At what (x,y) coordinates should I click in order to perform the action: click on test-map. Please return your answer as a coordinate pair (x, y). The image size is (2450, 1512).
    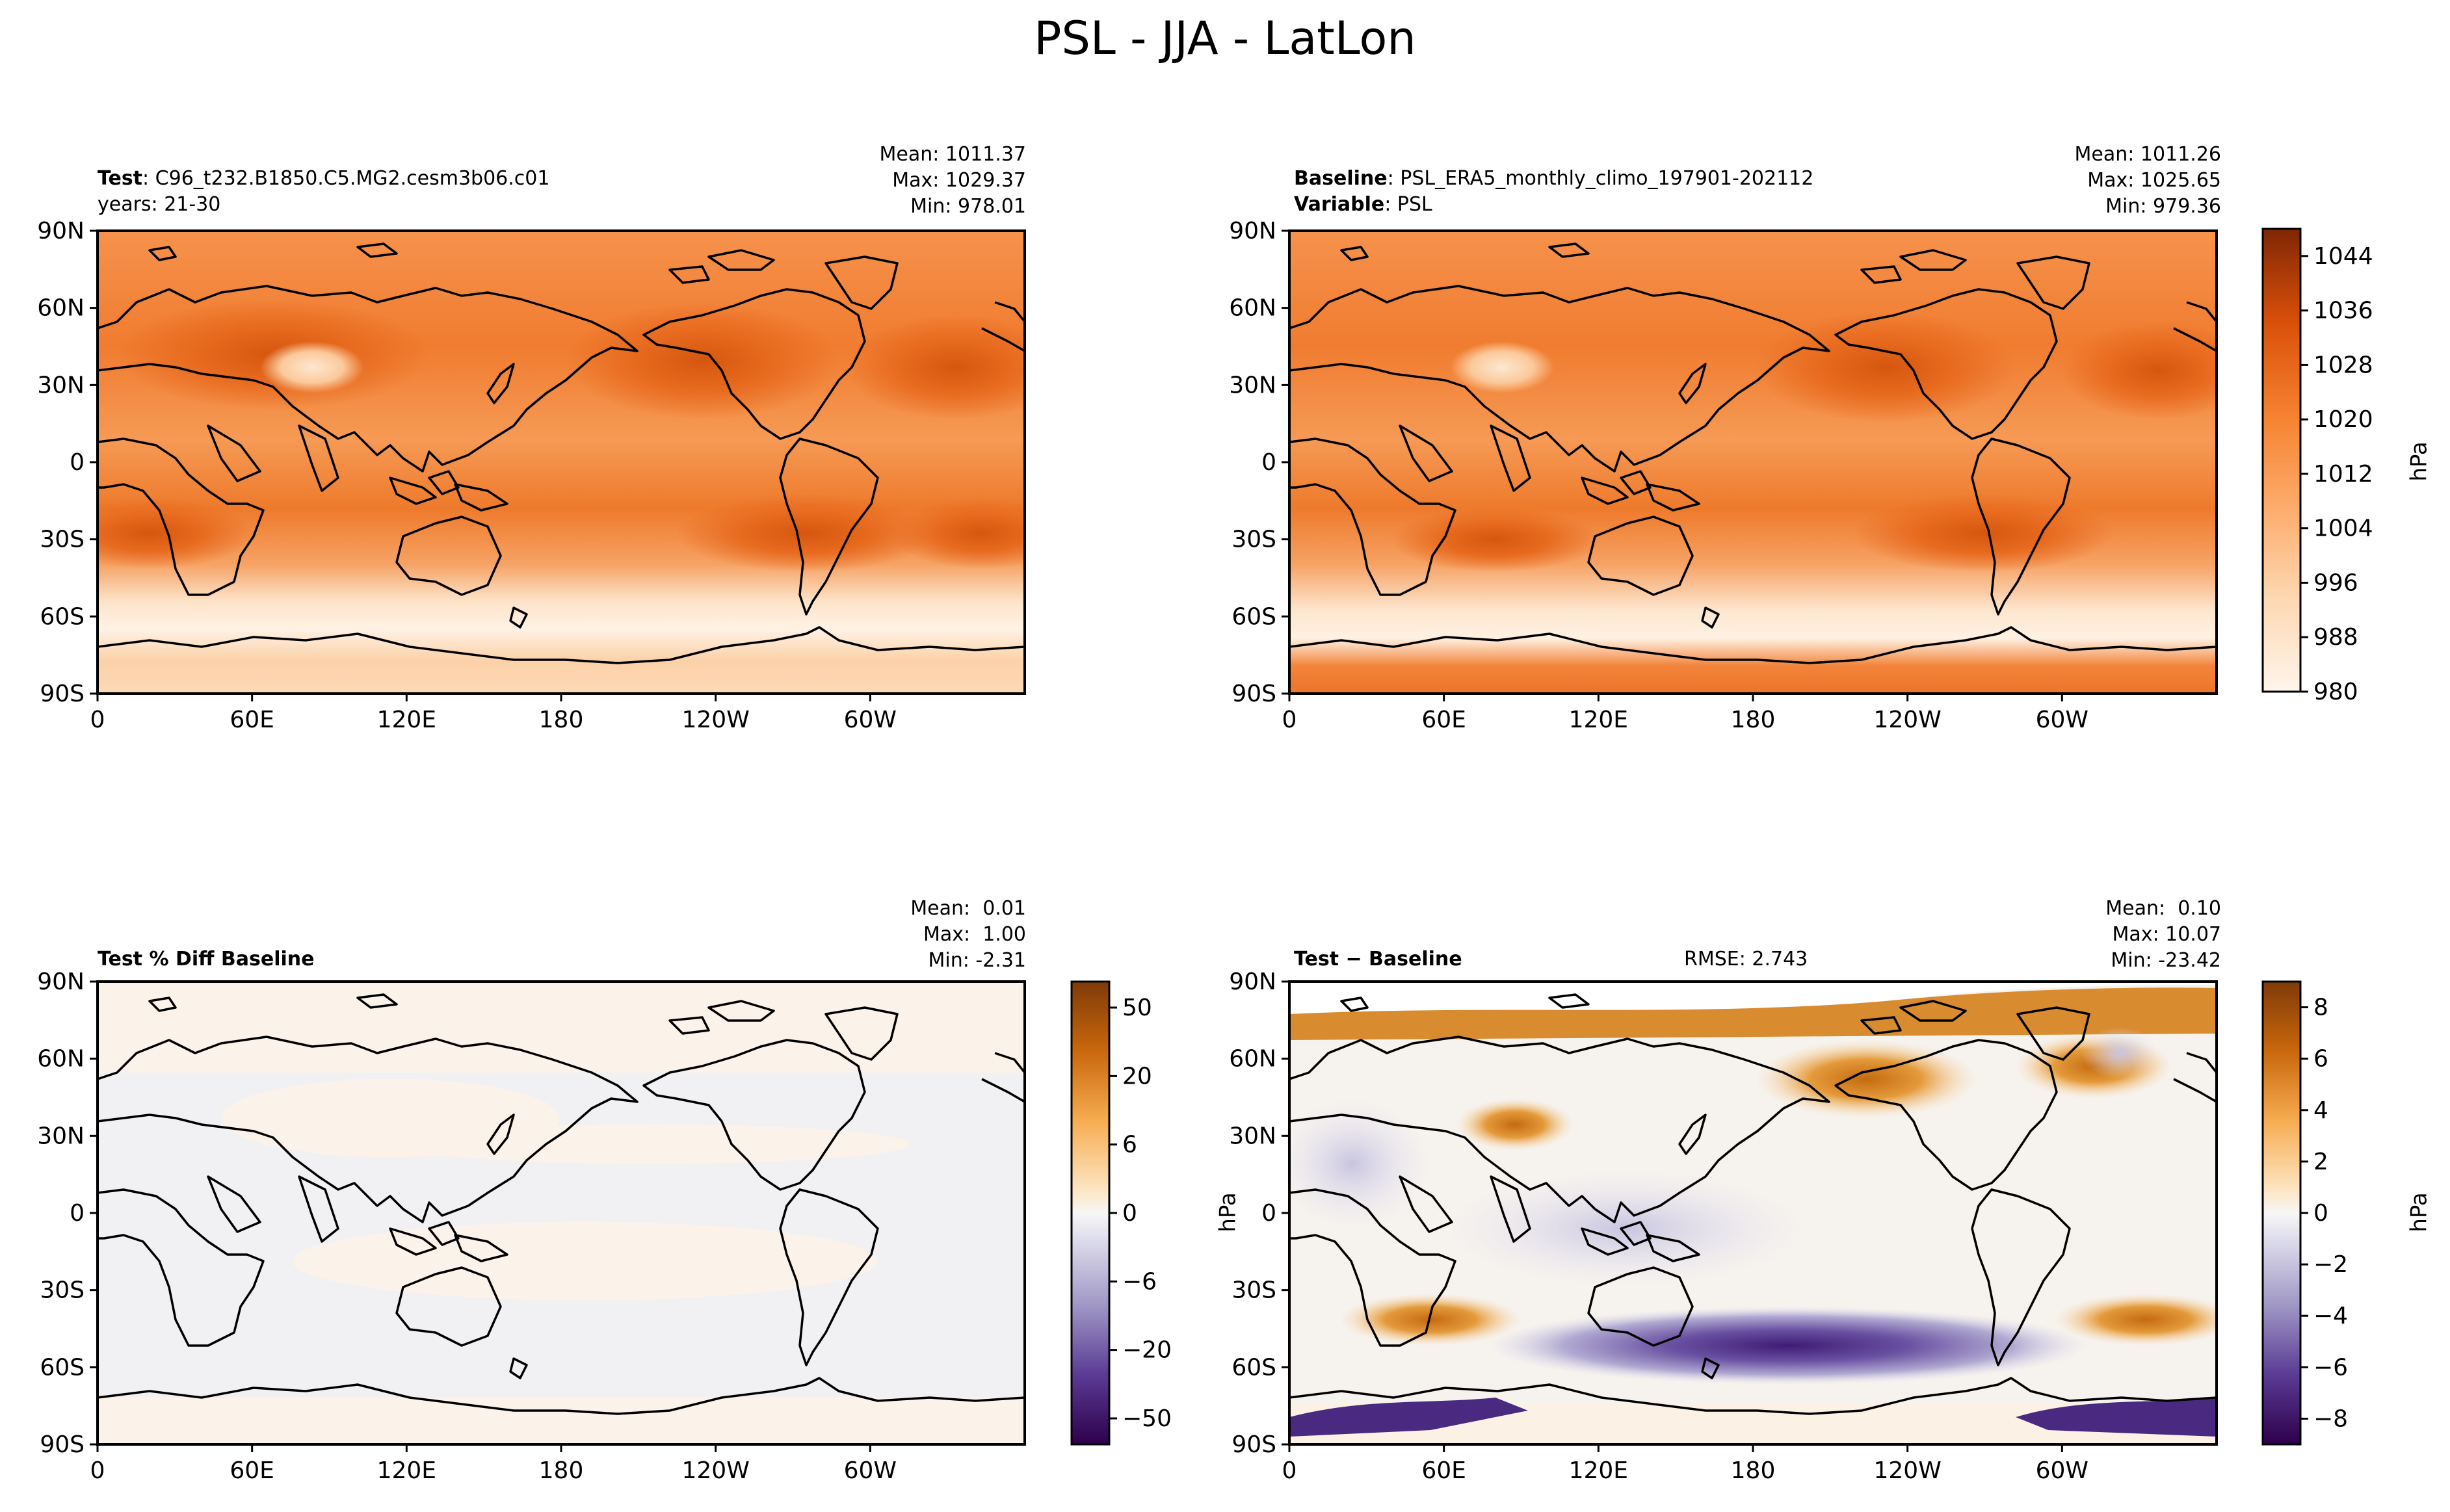
    Looking at the image, I should click on (561, 462).